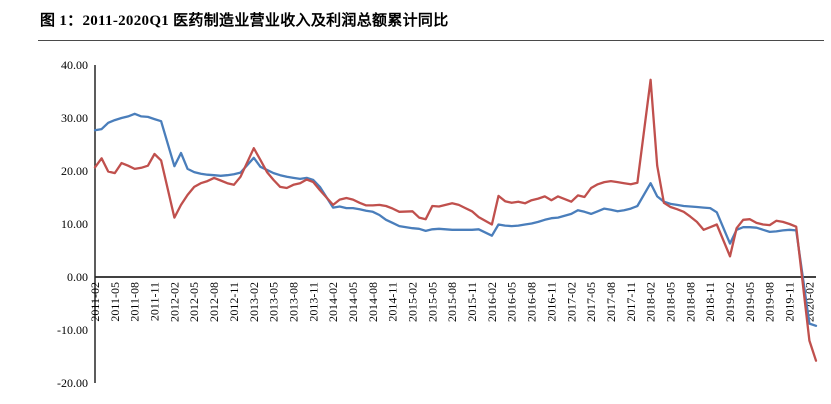  Describe the element at coordinates (393, 302) in the screenshot. I see `x-tick-label: 2014-11` at that location.